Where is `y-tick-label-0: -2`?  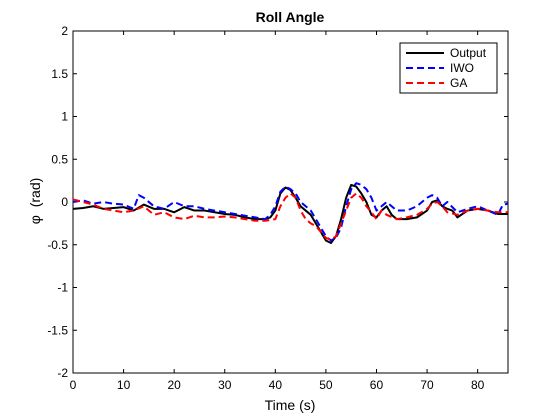
y-tick-label-0: -2 is located at coordinates (62, 373).